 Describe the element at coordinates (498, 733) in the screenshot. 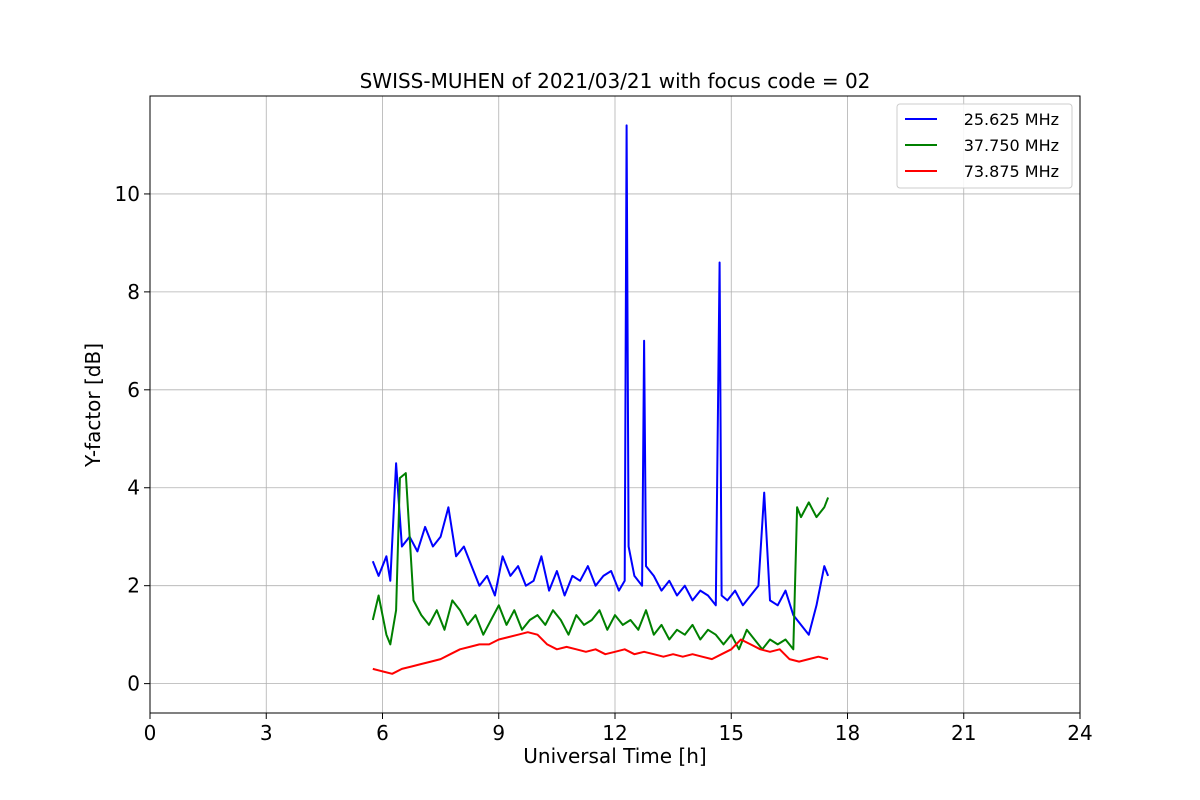

I see `x-tick-label: 9` at that location.